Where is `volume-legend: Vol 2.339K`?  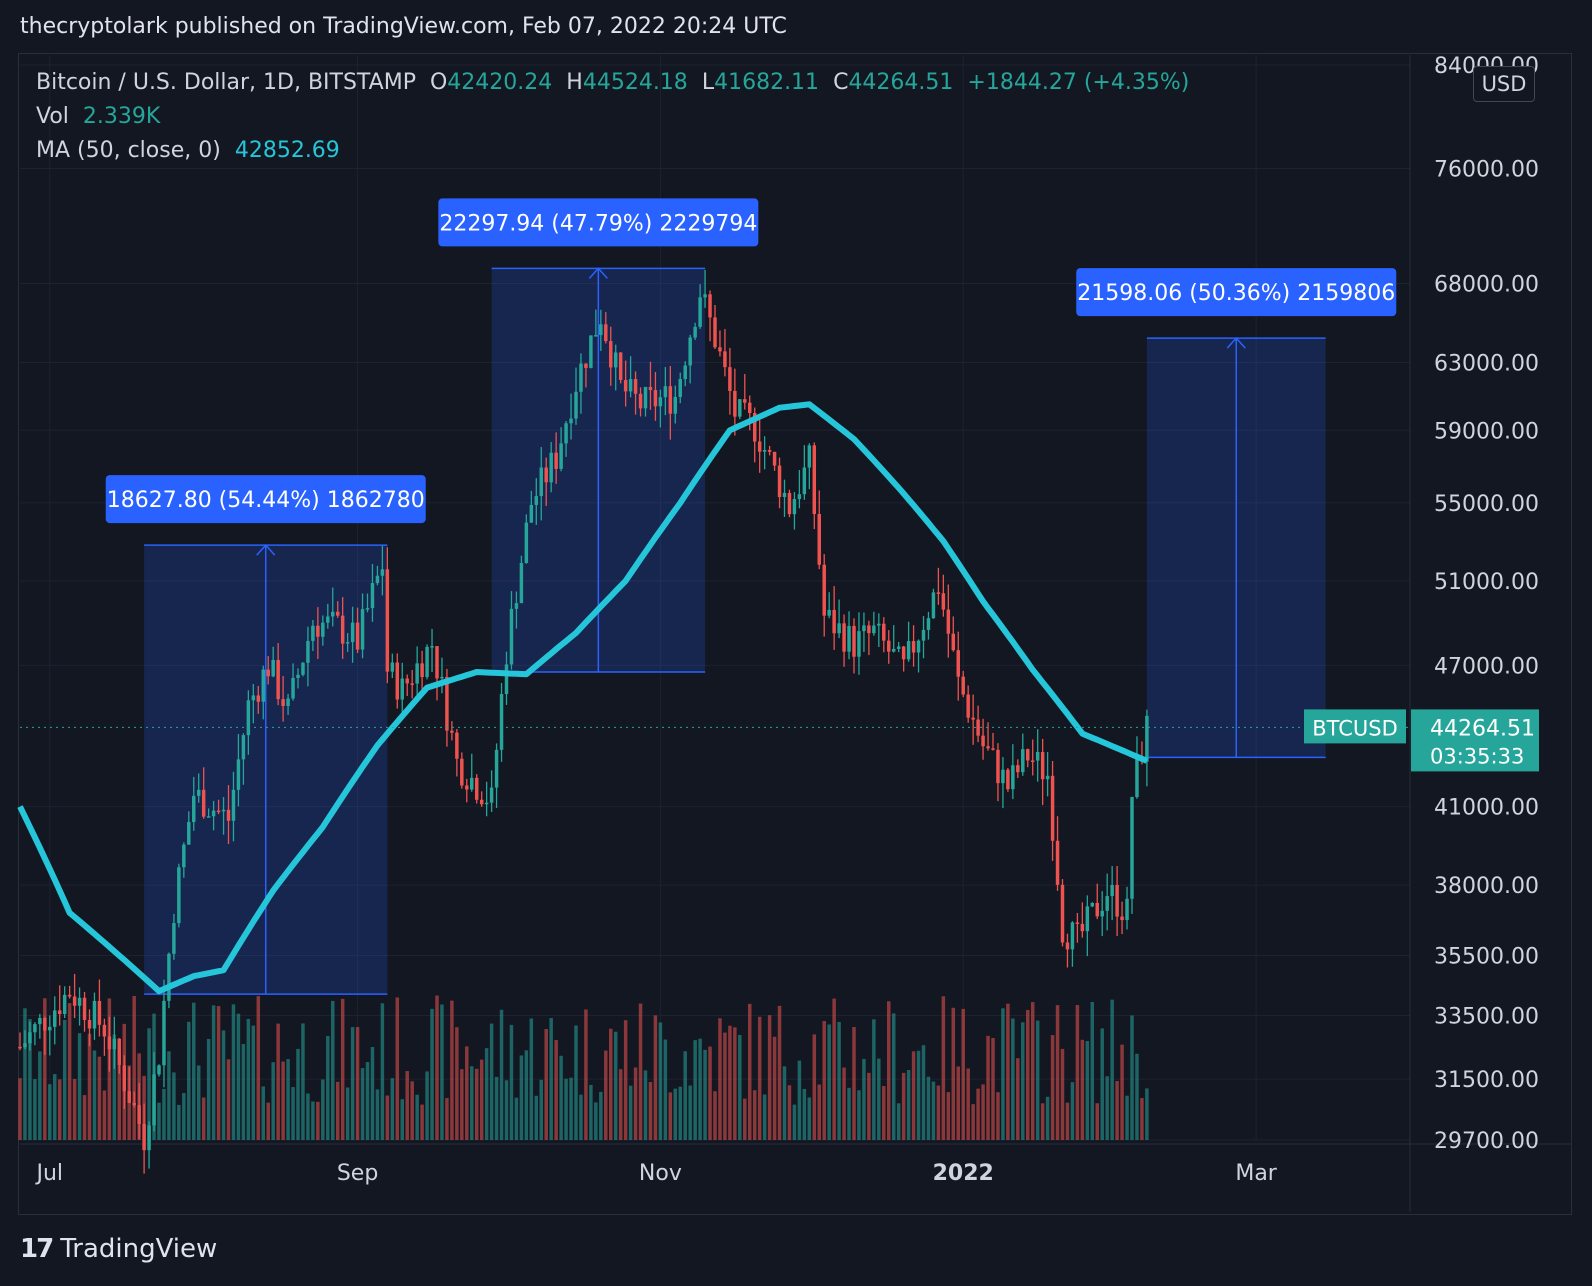
volume-legend: Vol 2.339K is located at coordinates (98, 116).